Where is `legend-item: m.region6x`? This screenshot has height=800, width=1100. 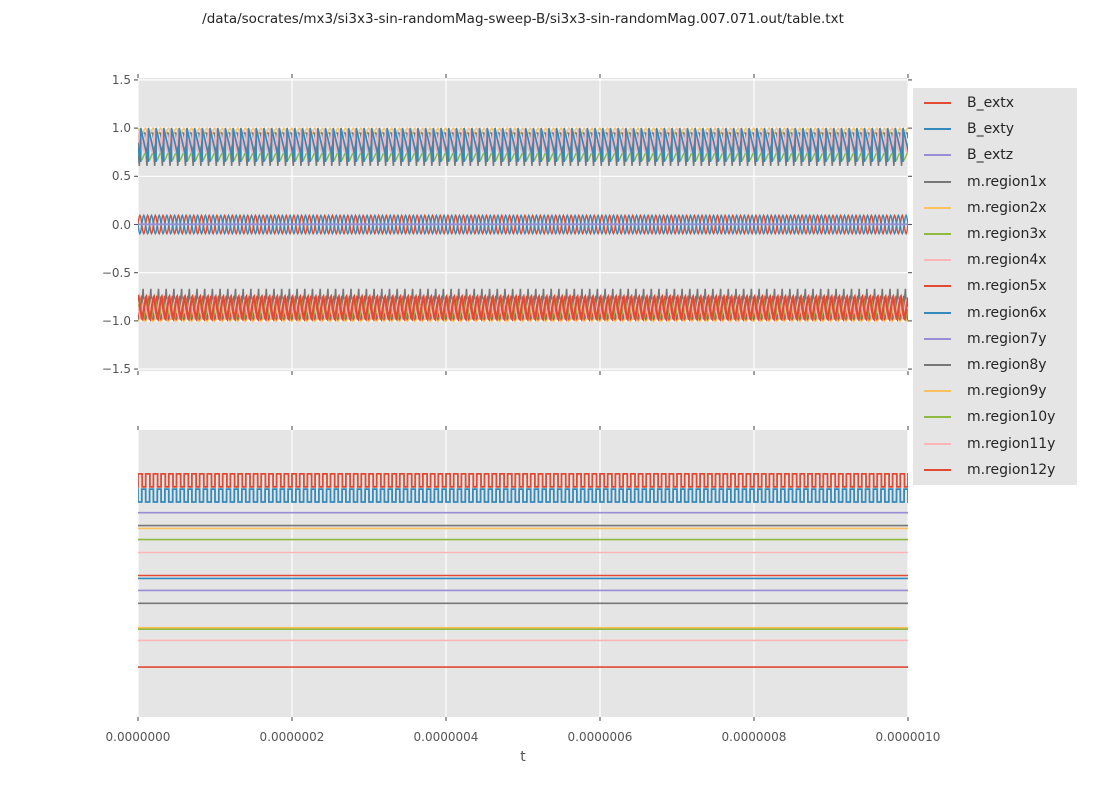
legend-item: m.region6x is located at coordinates (995, 313).